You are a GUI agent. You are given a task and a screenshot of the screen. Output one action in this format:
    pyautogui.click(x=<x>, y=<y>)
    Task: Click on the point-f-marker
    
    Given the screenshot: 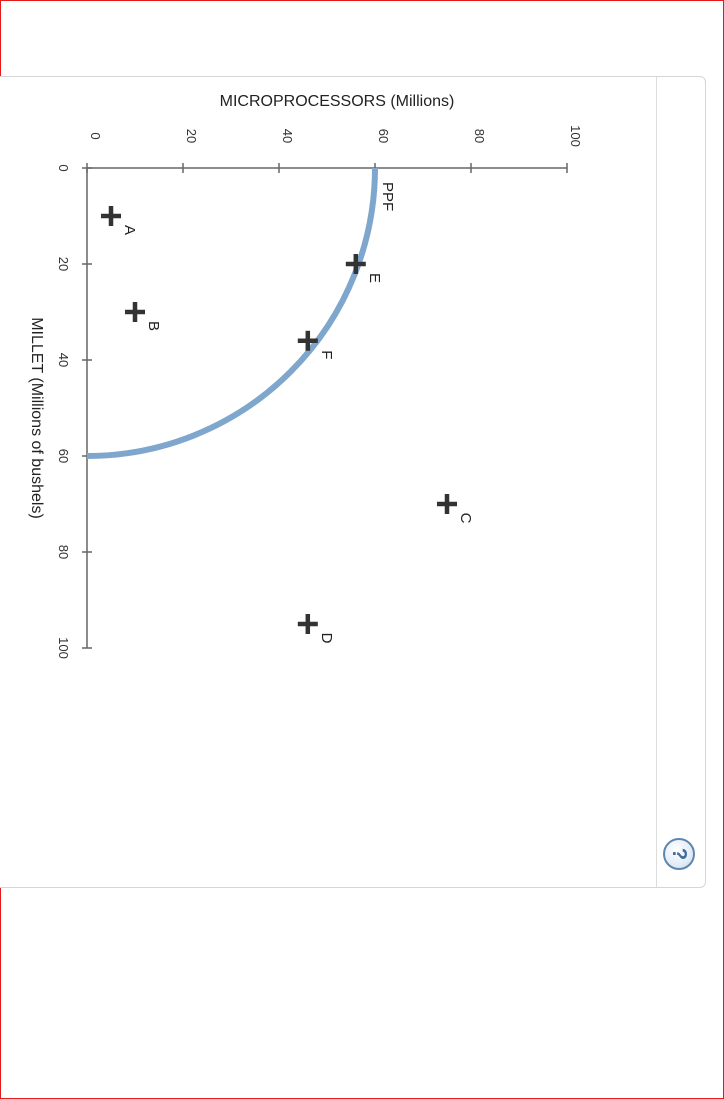 What is the action you would take?
    pyautogui.click(x=307, y=340)
    